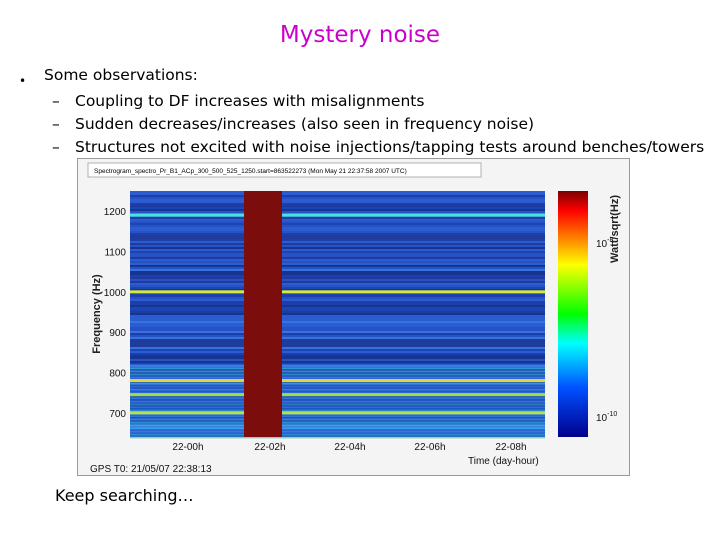 The image size is (720, 540). Describe the element at coordinates (349, 447) in the screenshot. I see `x-ticks: 22-00h 22-02h 22-04h 22-06h 22-08h` at that location.